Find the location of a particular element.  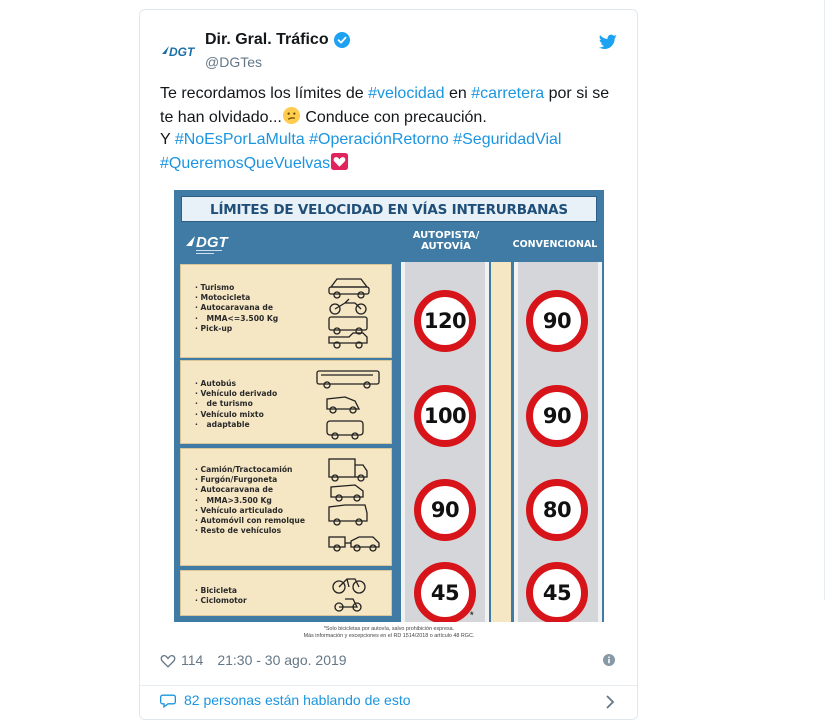

vehicle-item: Vehículo derivado is located at coordinates (236, 394).